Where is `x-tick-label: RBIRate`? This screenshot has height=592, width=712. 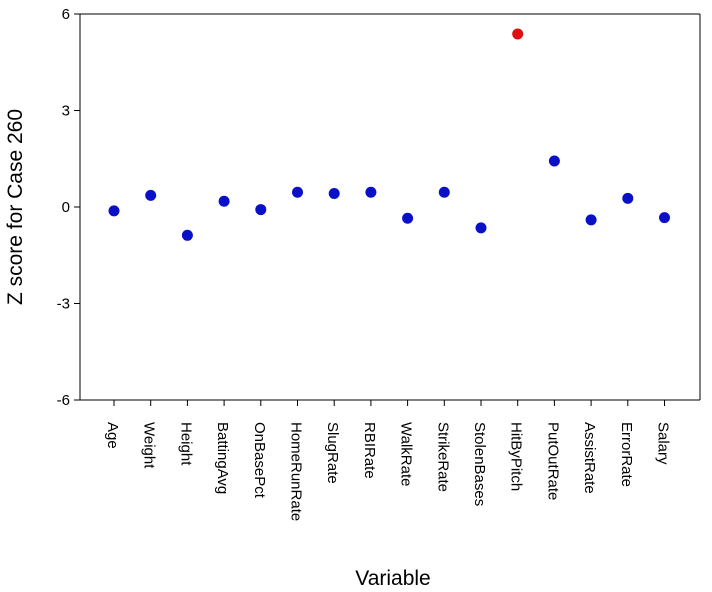 x-tick-label: RBIRate is located at coordinates (369, 450).